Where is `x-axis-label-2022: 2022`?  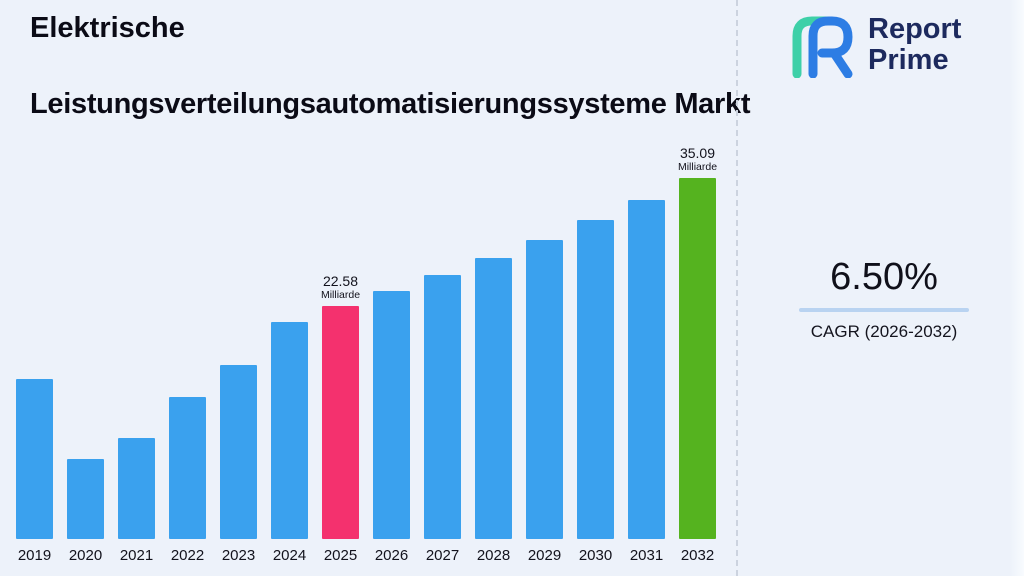 x-axis-label-2022: 2022 is located at coordinates (187, 555).